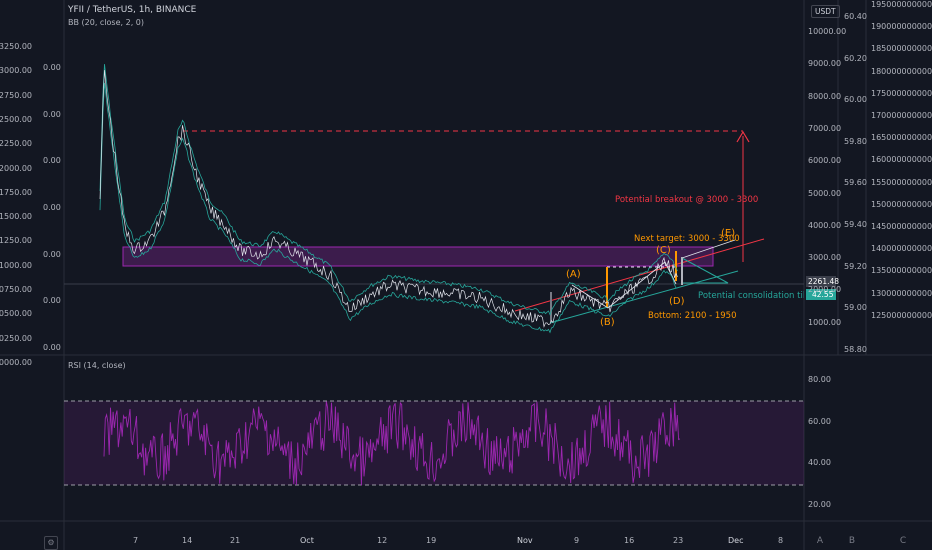 The image size is (932, 550). I want to click on upper-trend-line, so click(639, 275).